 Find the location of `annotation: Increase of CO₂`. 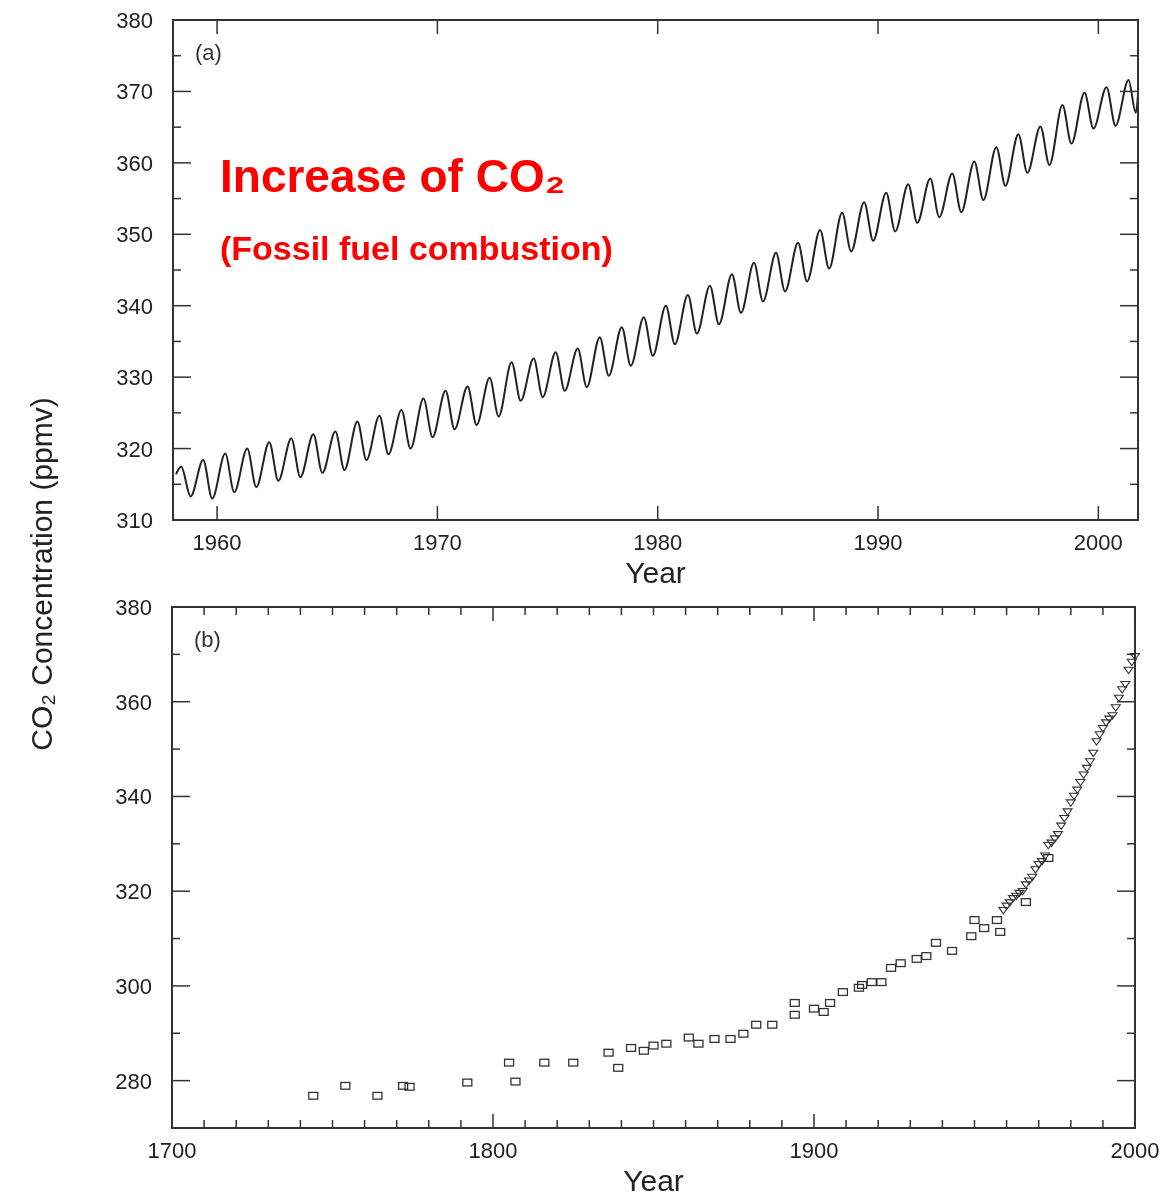

annotation: Increase of CO₂ is located at coordinates (393, 176).